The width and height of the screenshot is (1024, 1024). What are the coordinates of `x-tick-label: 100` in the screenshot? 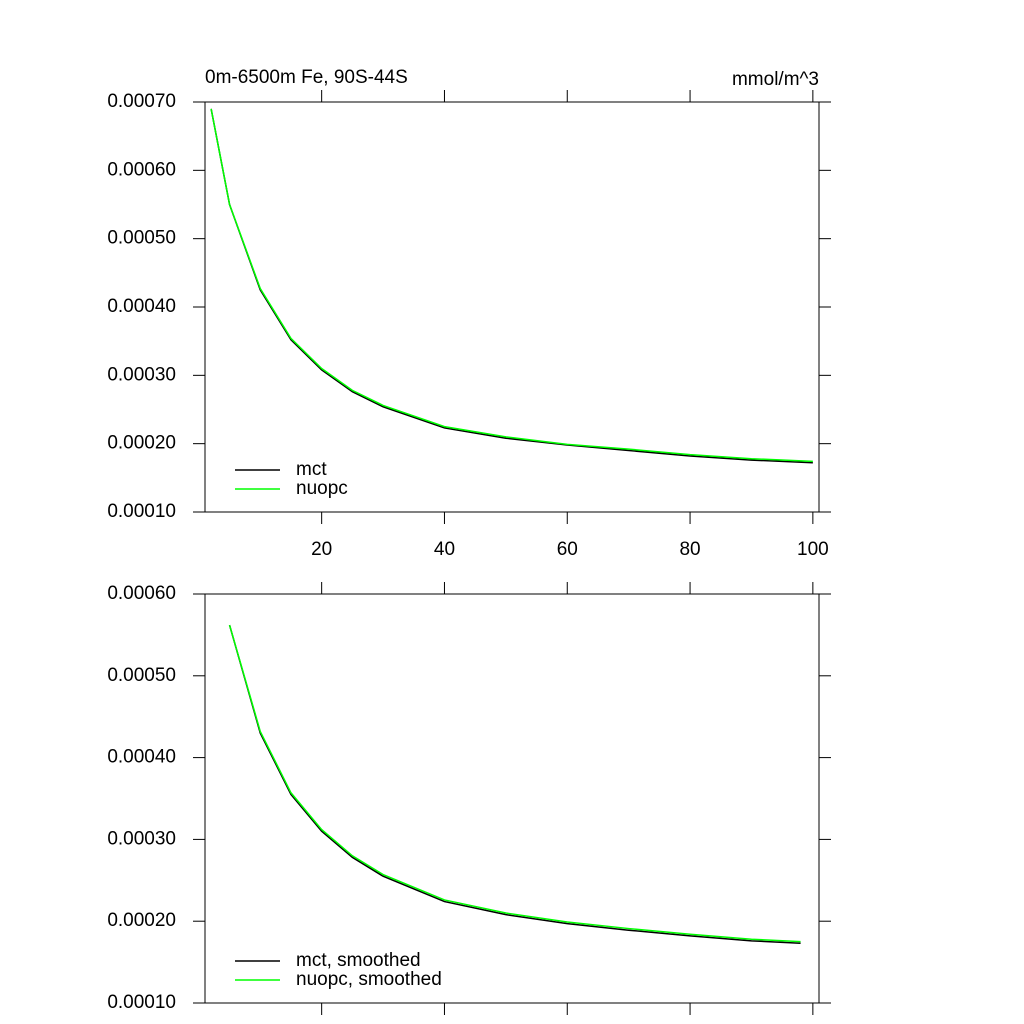 It's located at (813, 549).